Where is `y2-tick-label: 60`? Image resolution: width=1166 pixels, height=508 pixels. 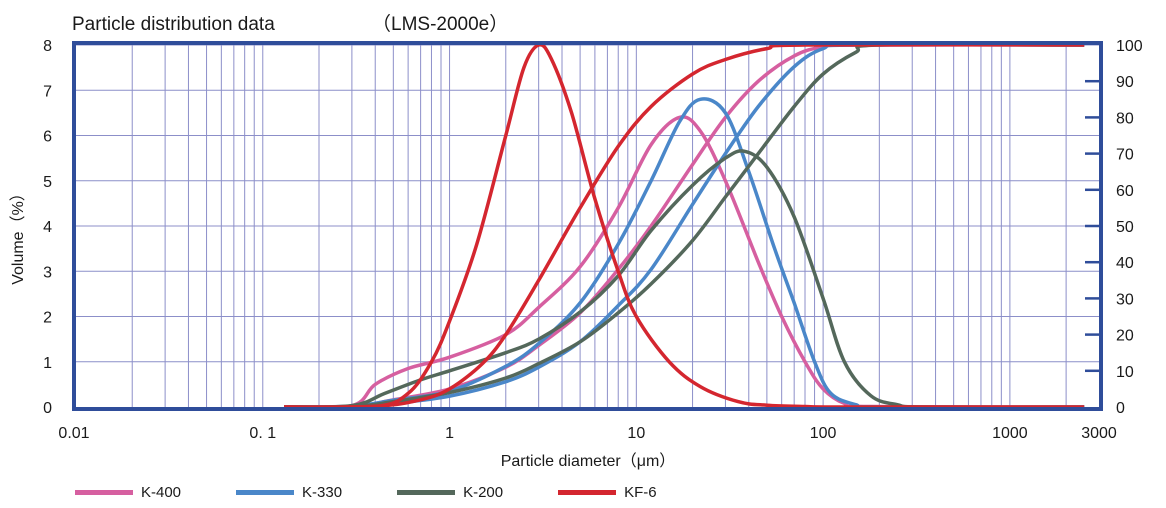
y2-tick-label: 60 is located at coordinates (1125, 191).